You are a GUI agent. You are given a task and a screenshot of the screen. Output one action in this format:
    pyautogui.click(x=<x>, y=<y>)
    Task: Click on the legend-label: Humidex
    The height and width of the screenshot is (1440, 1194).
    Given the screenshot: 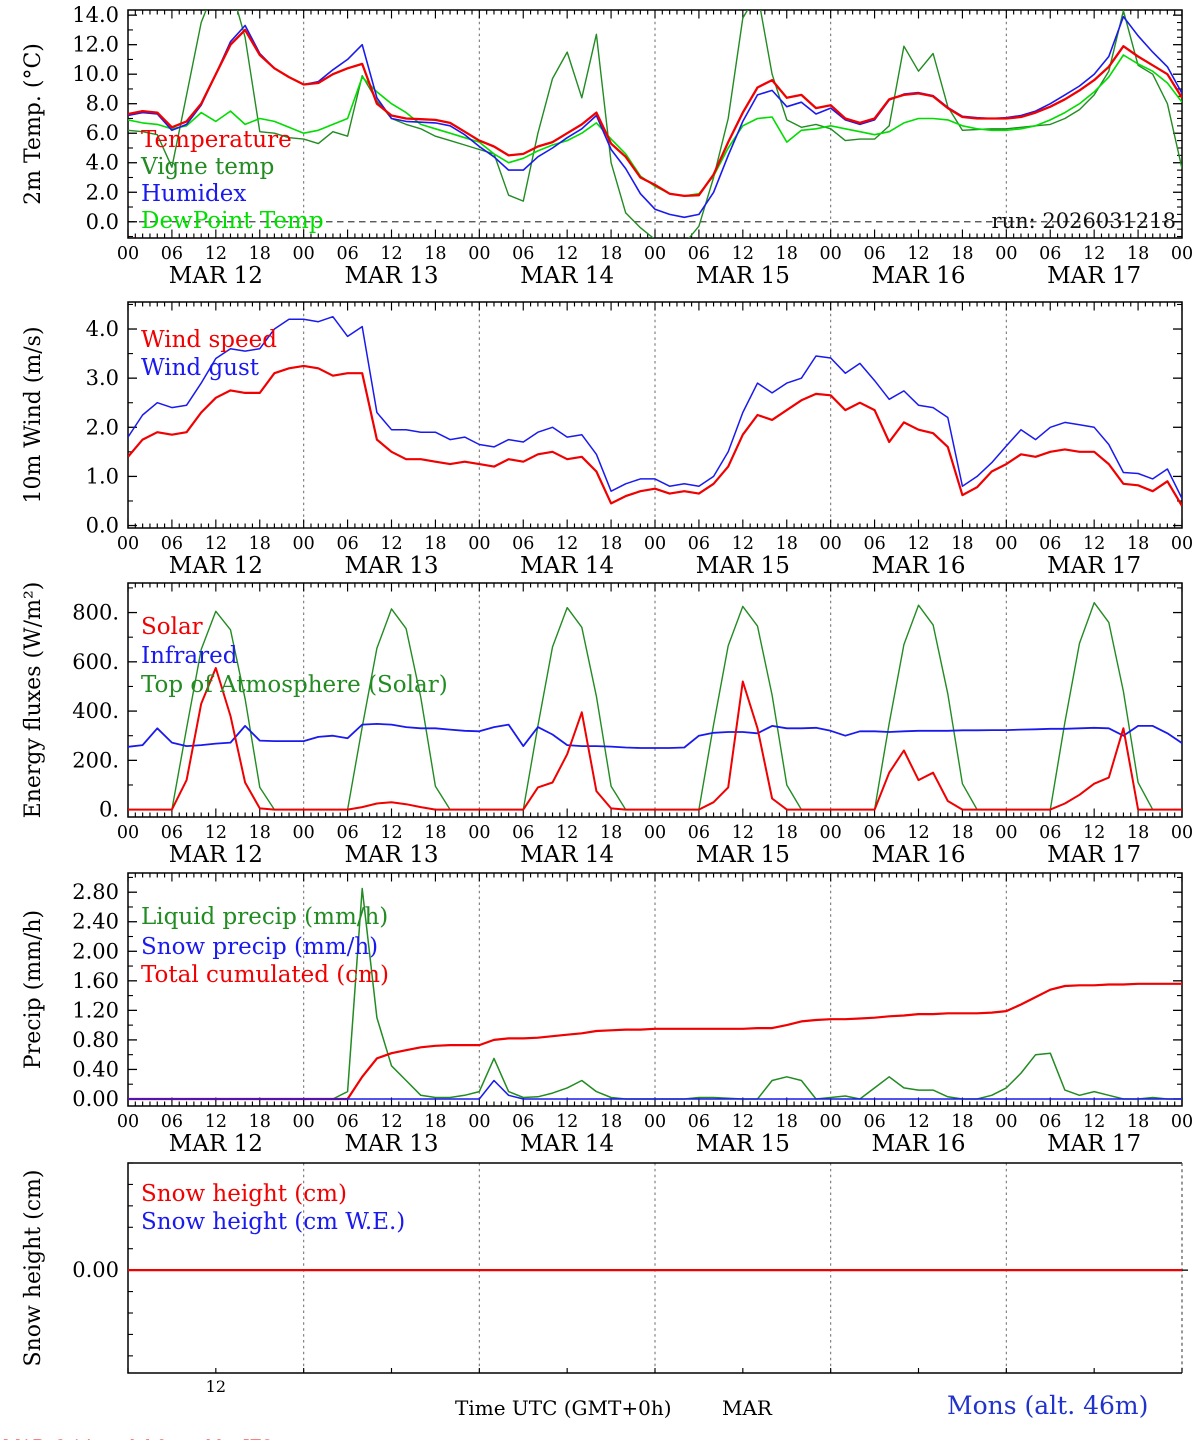 What is the action you would take?
    pyautogui.click(x=193, y=194)
    